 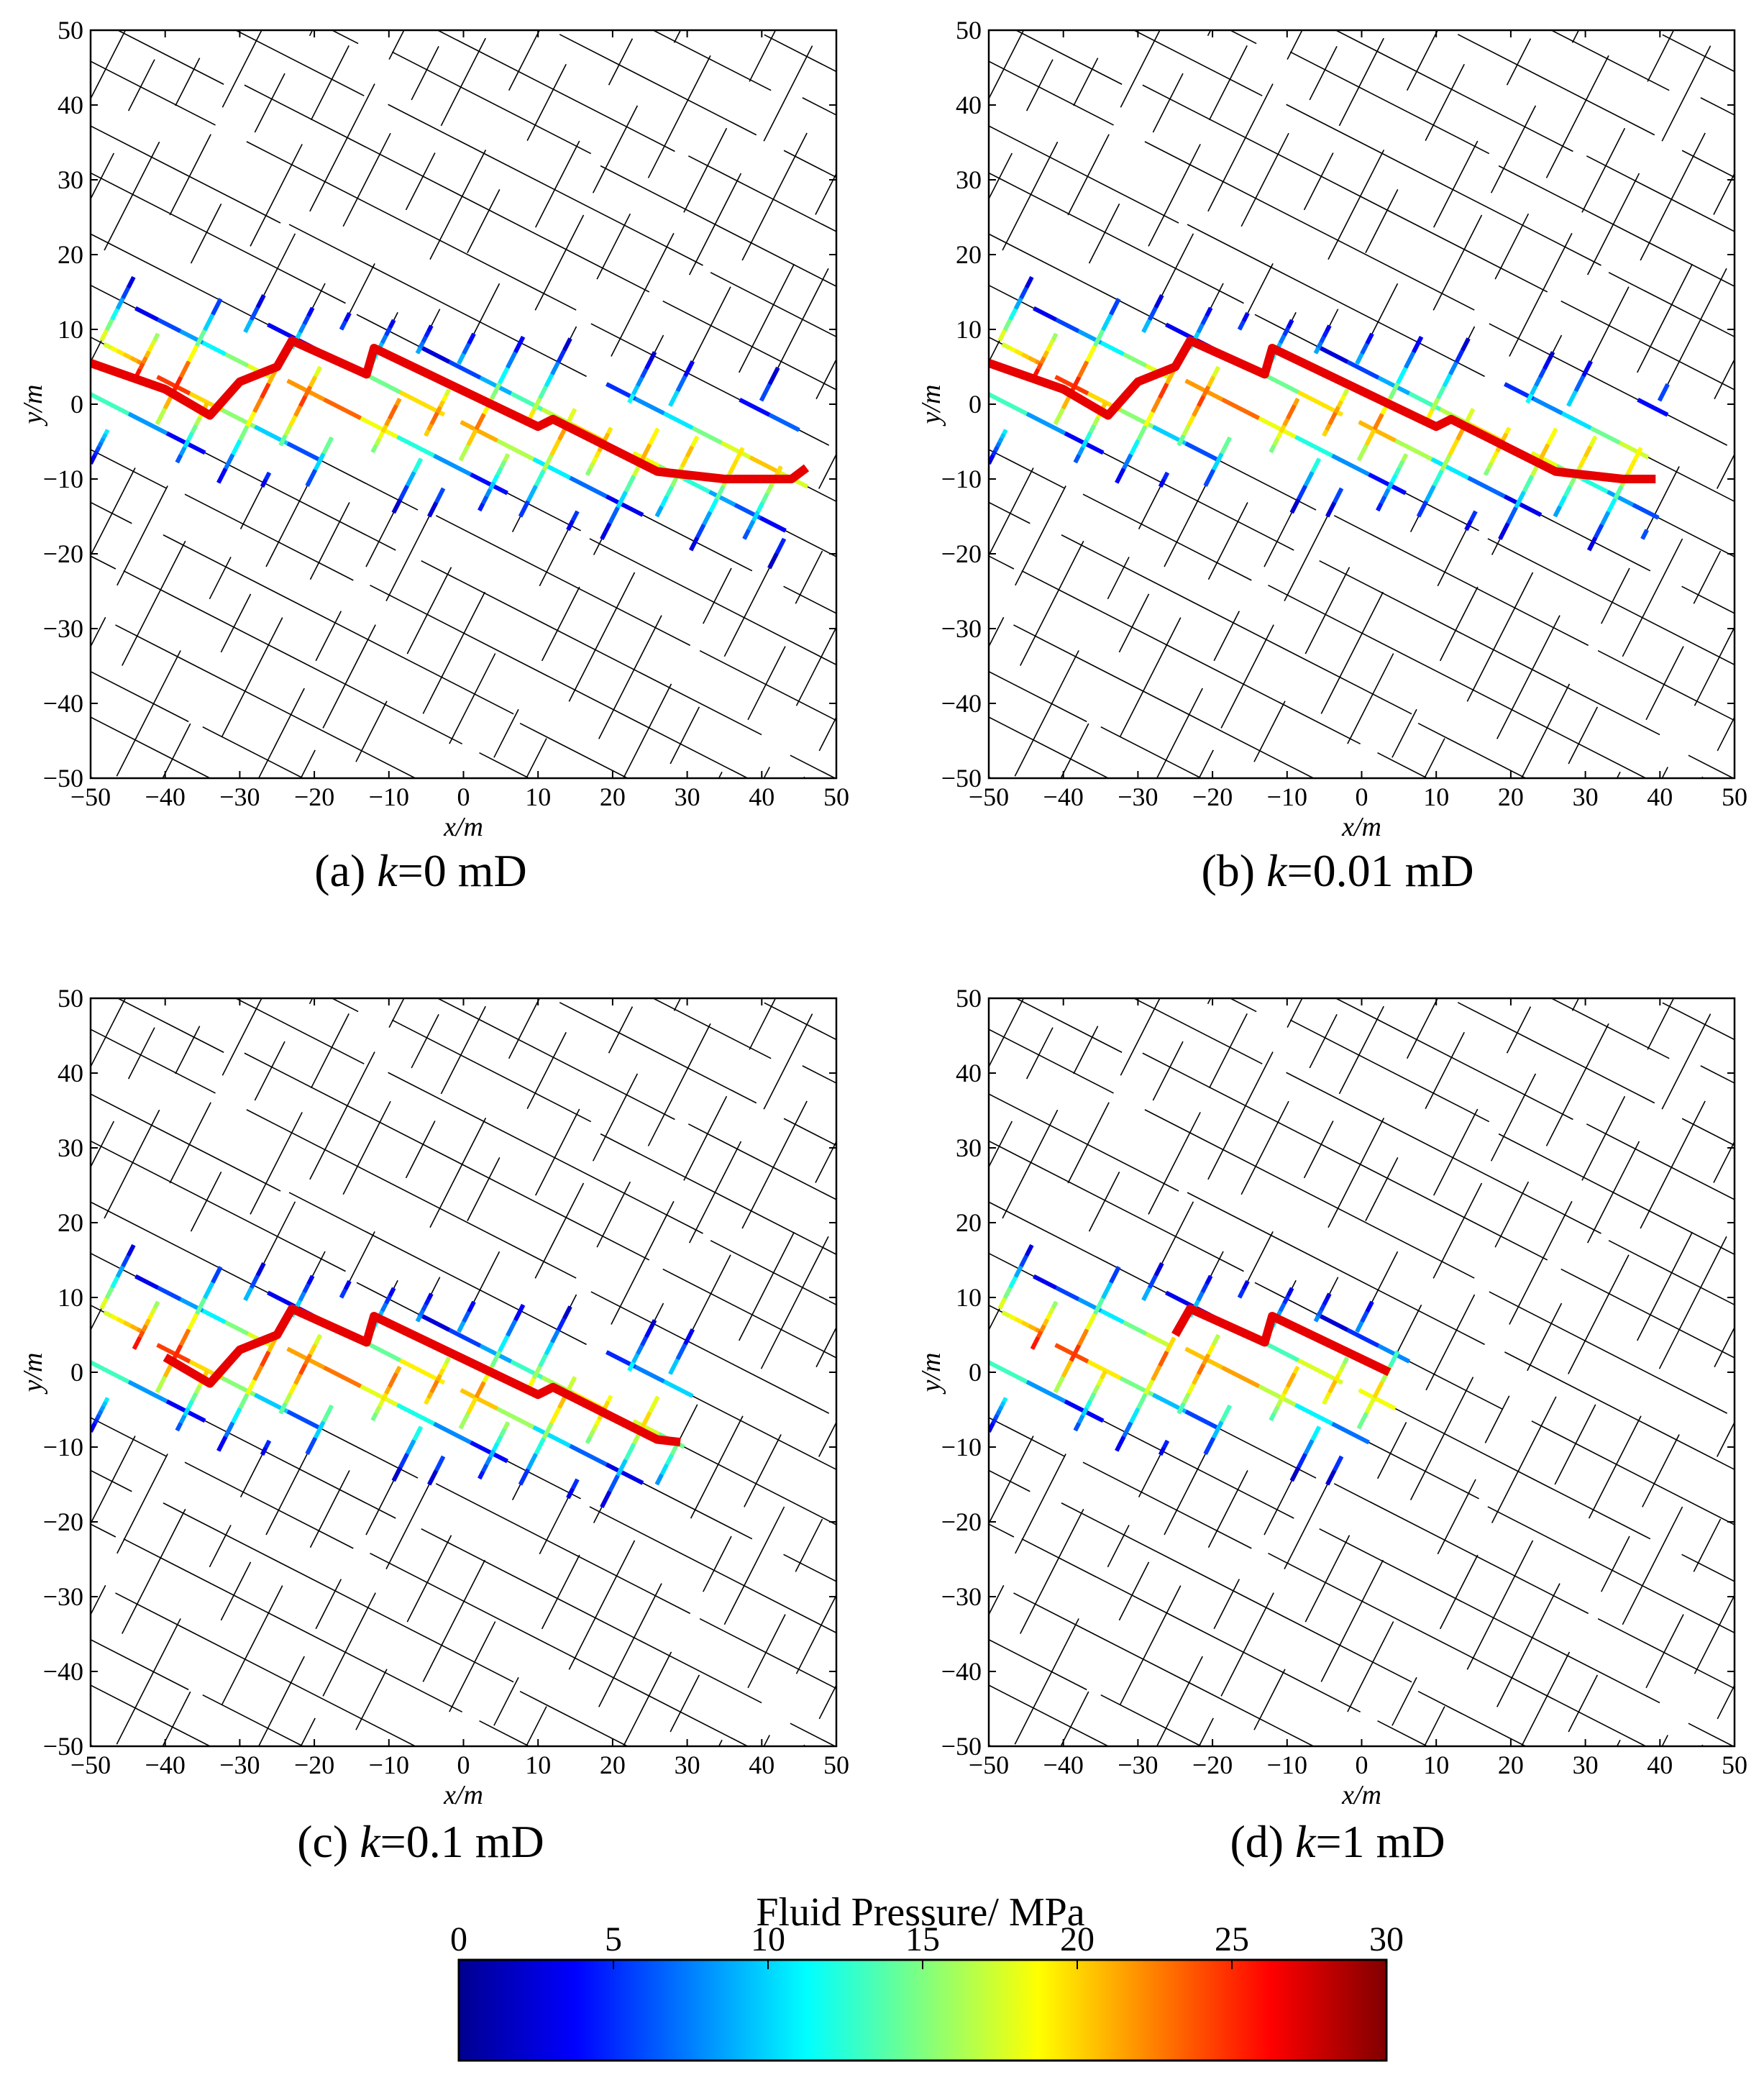 What do you see at coordinates (969, 1297) in the screenshot?
I see `y-tick-label: 10` at bounding box center [969, 1297].